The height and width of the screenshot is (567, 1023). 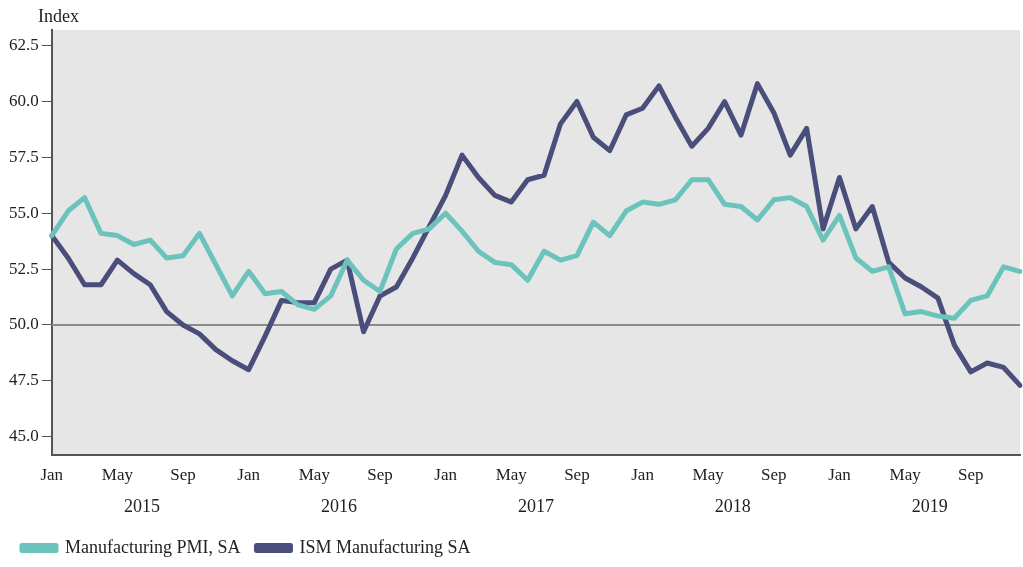 I want to click on text: 2015, so click(x=142, y=506).